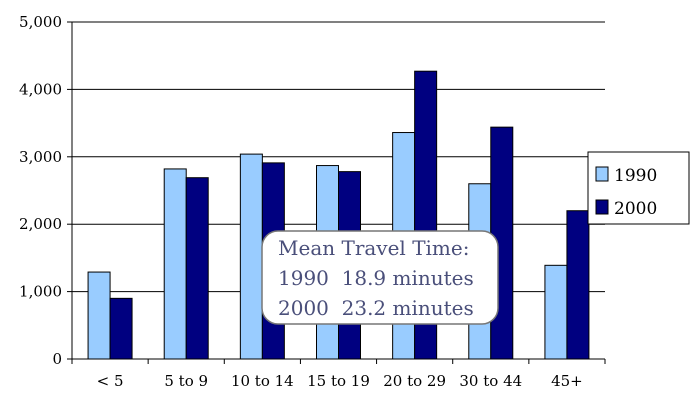  I want to click on x-tick-label: 15 to 19, so click(338, 381).